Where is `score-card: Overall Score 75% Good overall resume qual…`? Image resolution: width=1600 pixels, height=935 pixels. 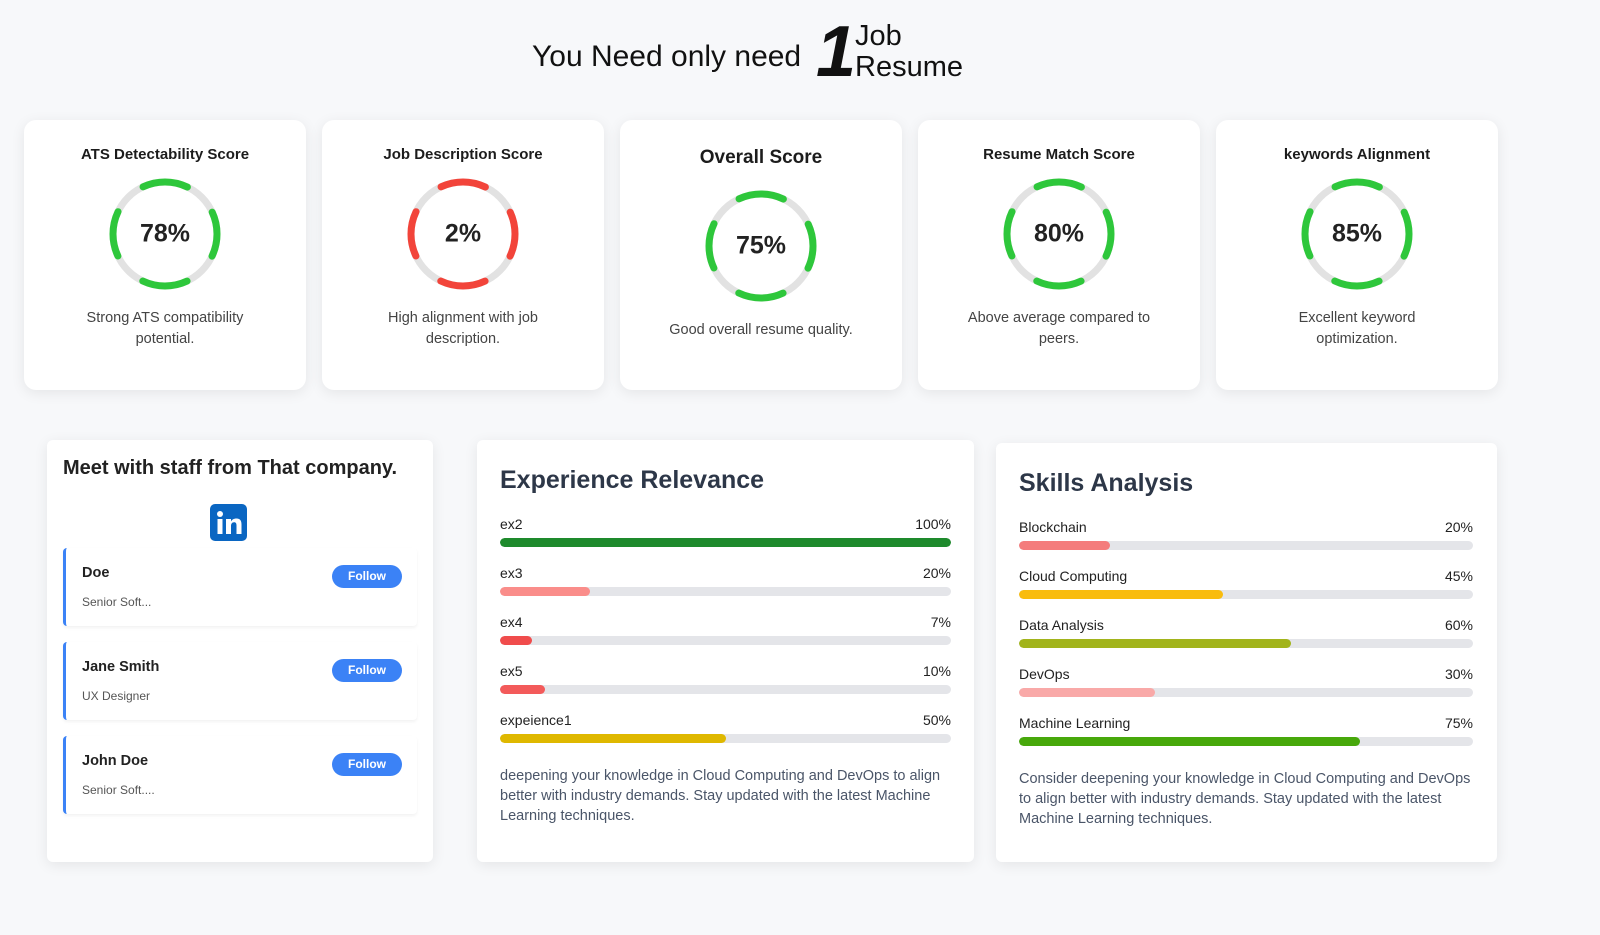
score-card: Overall Score 75% Good overall resume qual… is located at coordinates (761, 255).